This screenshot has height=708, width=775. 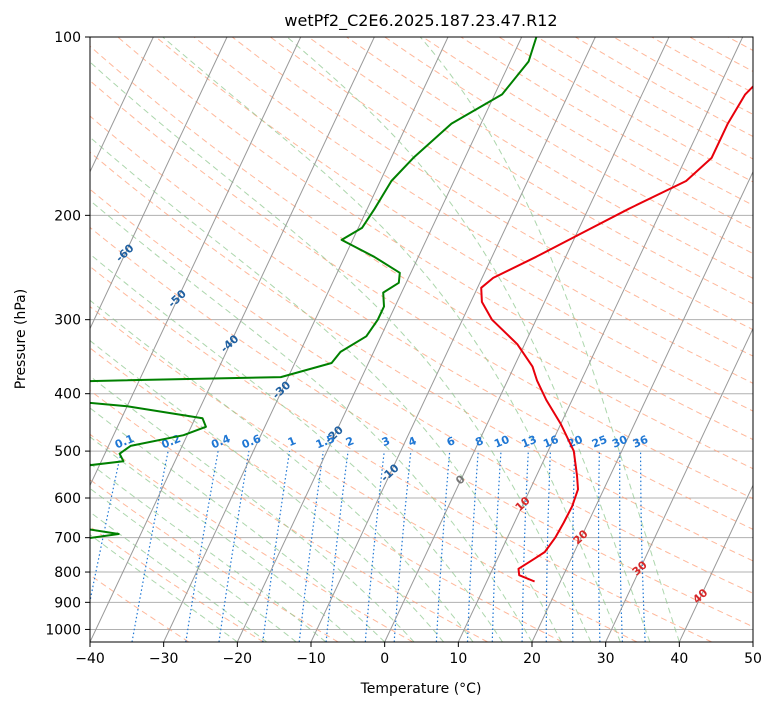 What do you see at coordinates (67, 603) in the screenshot?
I see `y-tick-label: 900` at bounding box center [67, 603].